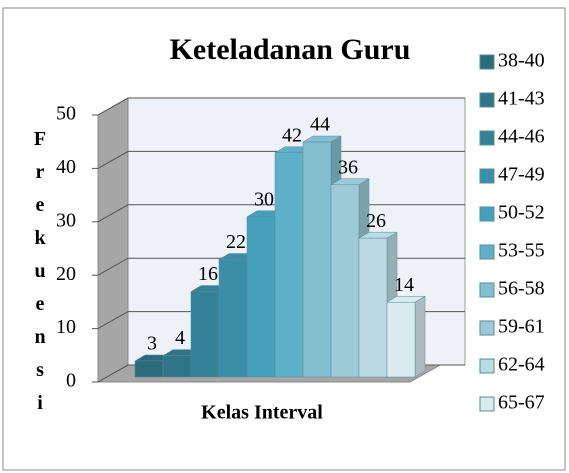  I want to click on data-label: 36, so click(348, 167).